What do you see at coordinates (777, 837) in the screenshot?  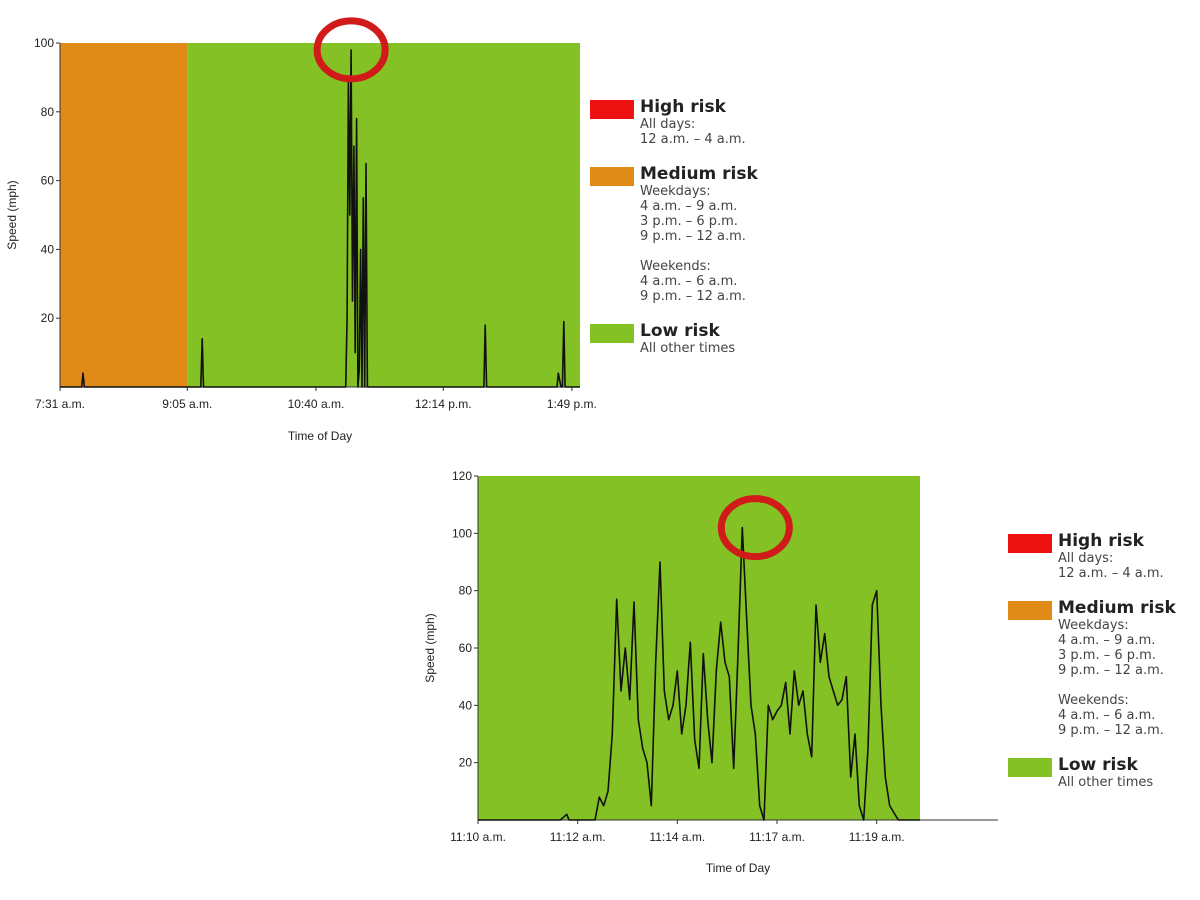 I see `x-tick-label: 11:17 a.m.` at bounding box center [777, 837].